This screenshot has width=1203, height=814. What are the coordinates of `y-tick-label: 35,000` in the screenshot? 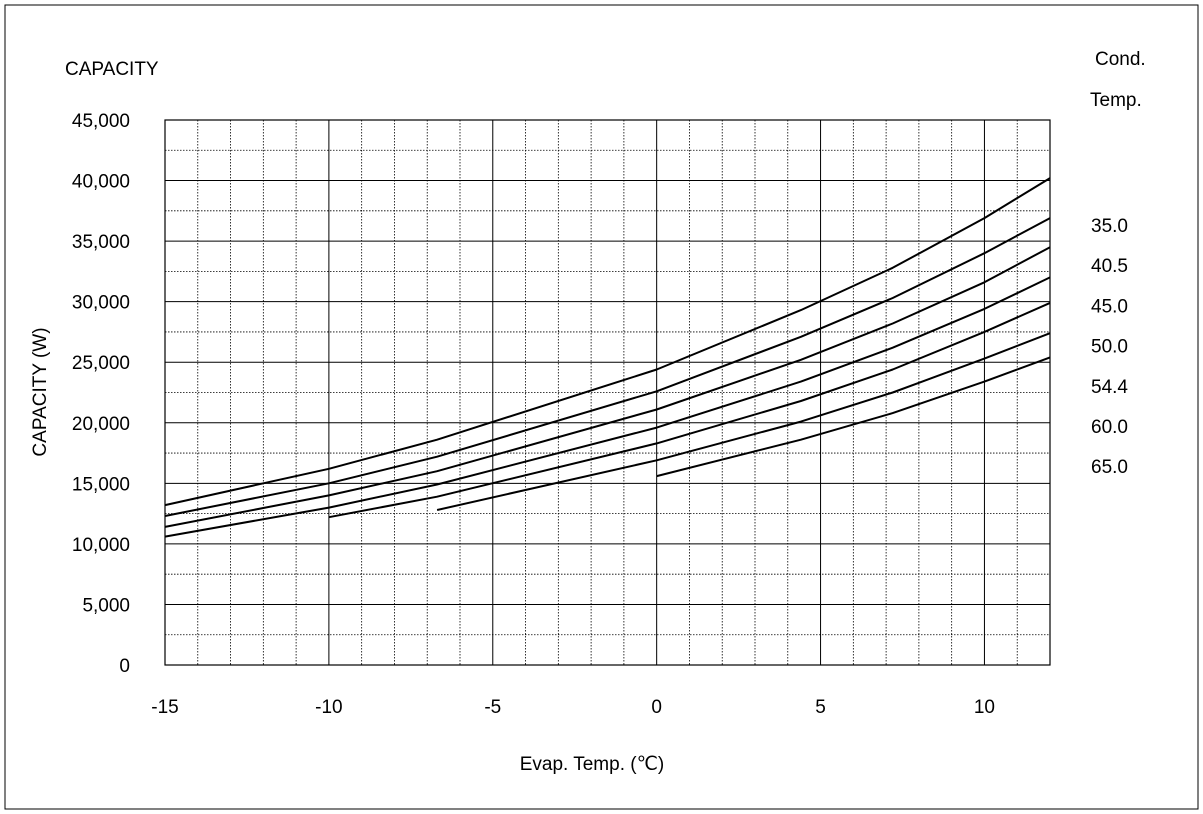 It's located at (101, 242).